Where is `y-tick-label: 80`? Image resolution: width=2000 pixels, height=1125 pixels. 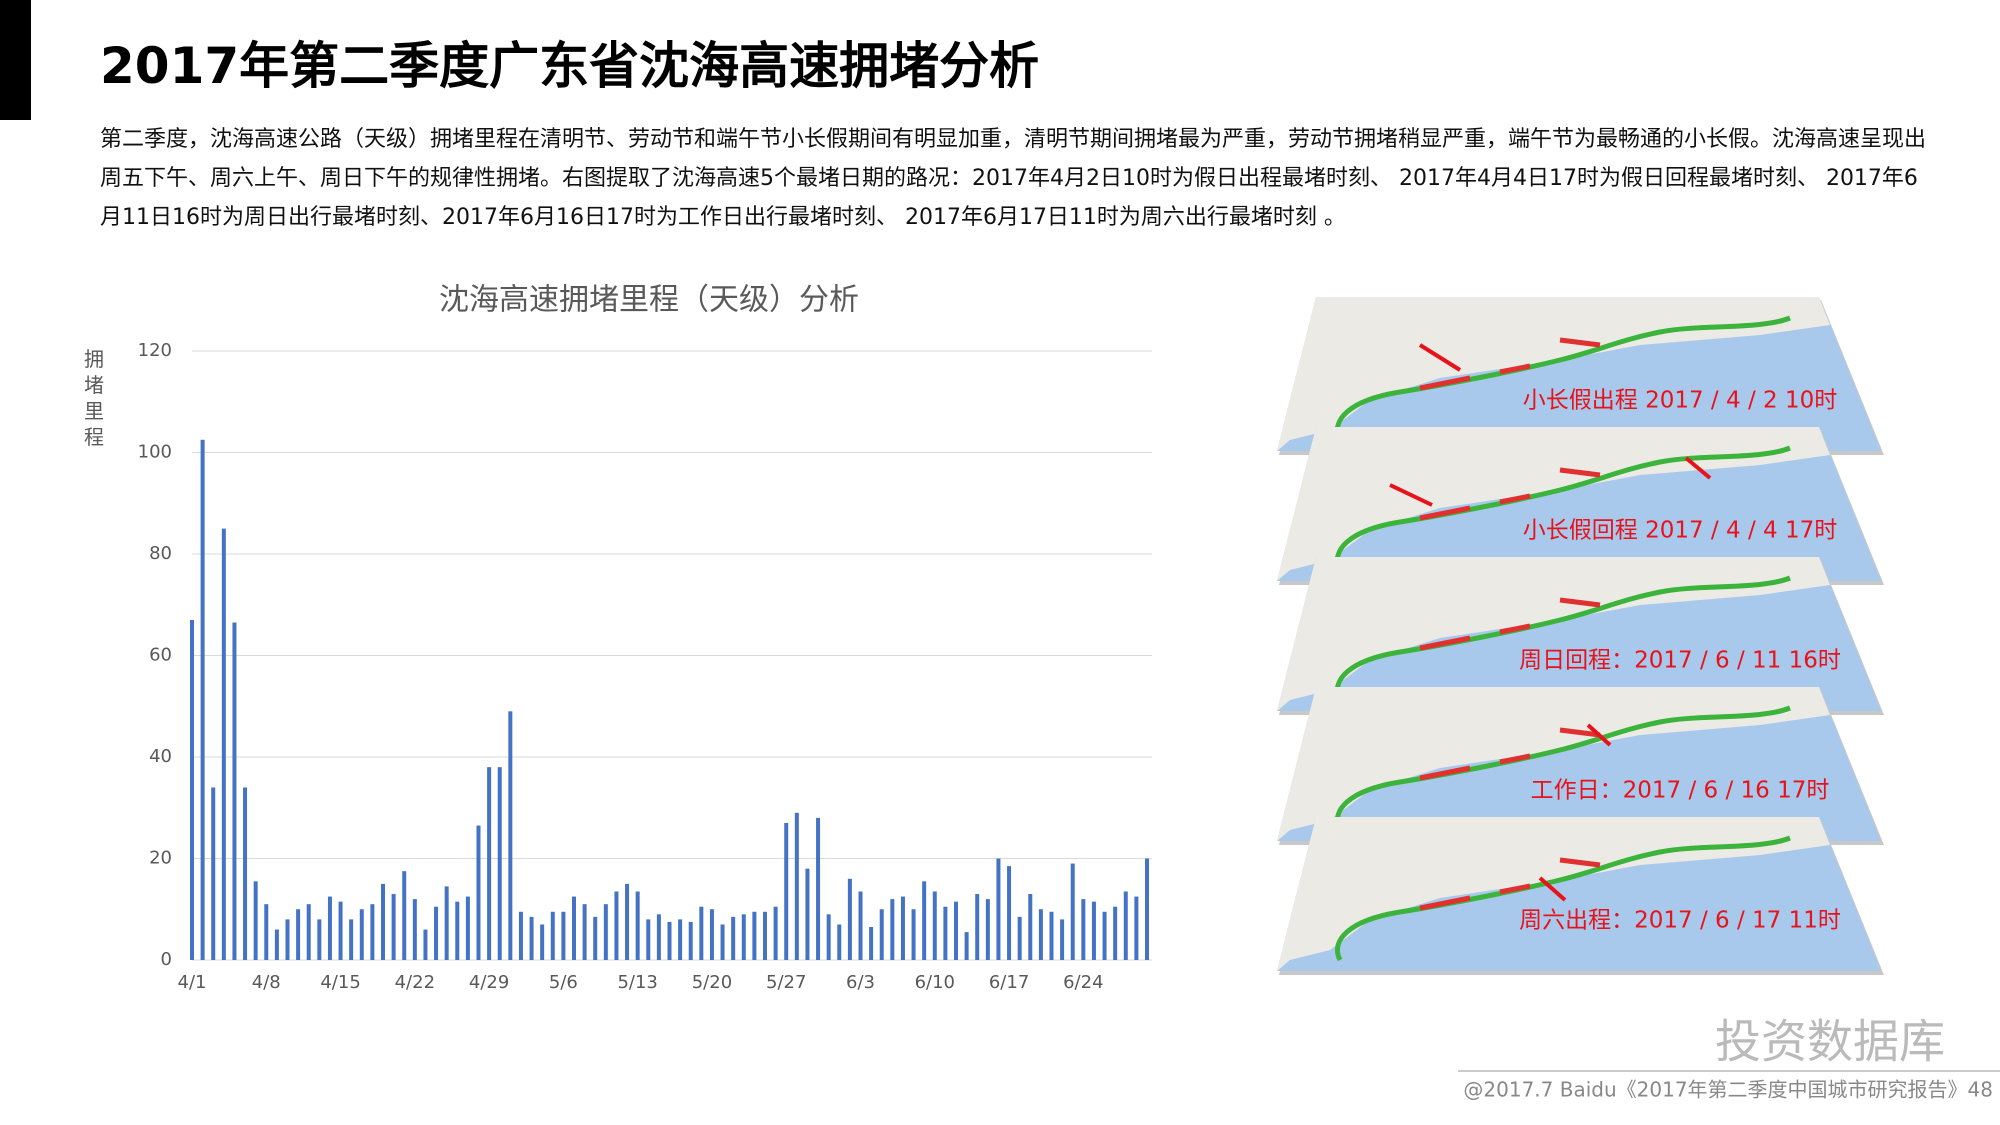 y-tick-label: 80 is located at coordinates (160, 553).